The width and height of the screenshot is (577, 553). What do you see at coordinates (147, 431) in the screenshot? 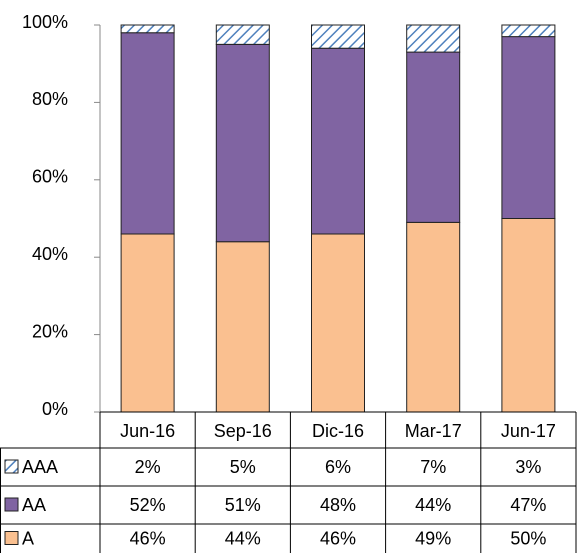
I see `table-header: Jun-16` at bounding box center [147, 431].